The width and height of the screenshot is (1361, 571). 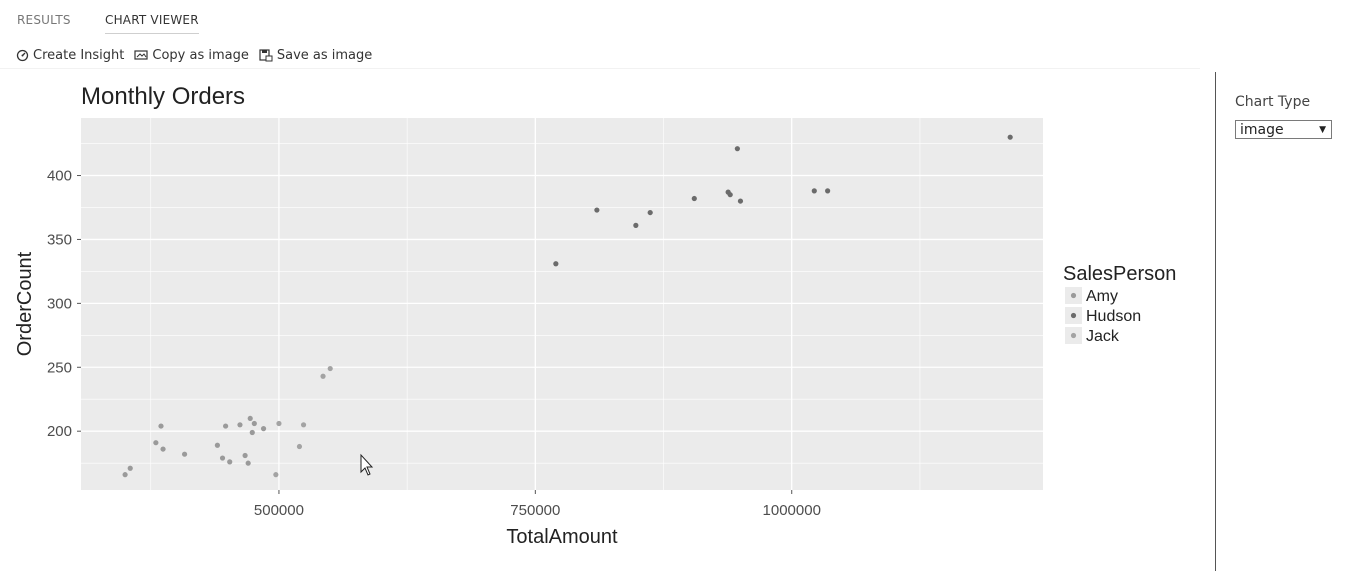 I want to click on y-axis-label: OrderCount, so click(x=25, y=303).